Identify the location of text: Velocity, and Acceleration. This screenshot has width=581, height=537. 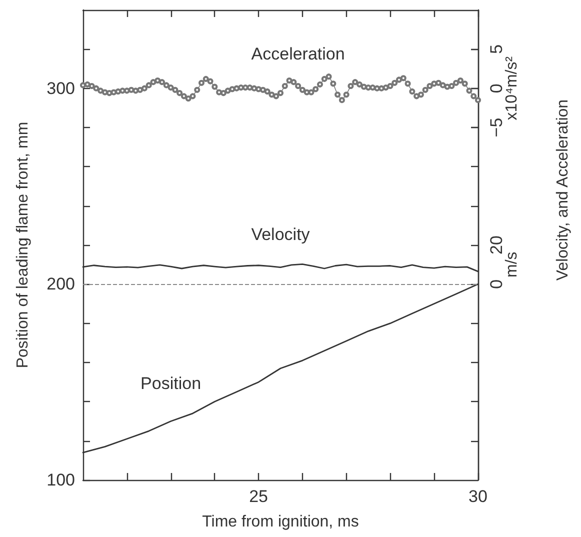
(563, 190).